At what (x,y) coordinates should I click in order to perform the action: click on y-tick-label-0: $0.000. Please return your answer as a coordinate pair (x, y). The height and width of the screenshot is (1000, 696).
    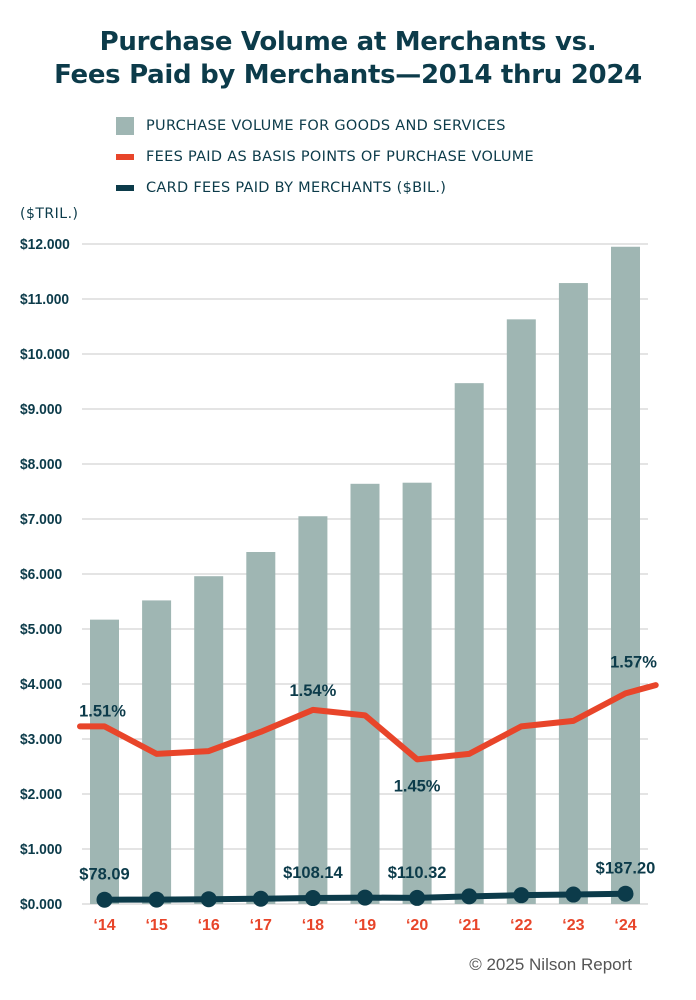
    Looking at the image, I should click on (41, 905).